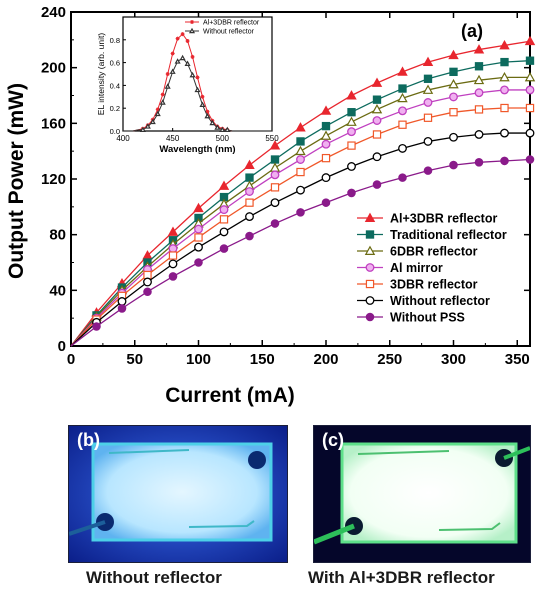 Image resolution: width=542 pixels, height=591 pixels. Describe the element at coordinates (115, 131) in the screenshot. I see `inset-y-tick-label-0.0: 0.0` at that location.